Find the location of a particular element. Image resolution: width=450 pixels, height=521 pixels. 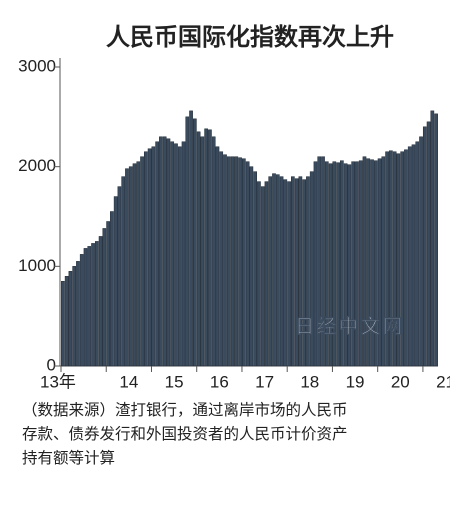

y-tick-label: 1000 is located at coordinates (37, 265).